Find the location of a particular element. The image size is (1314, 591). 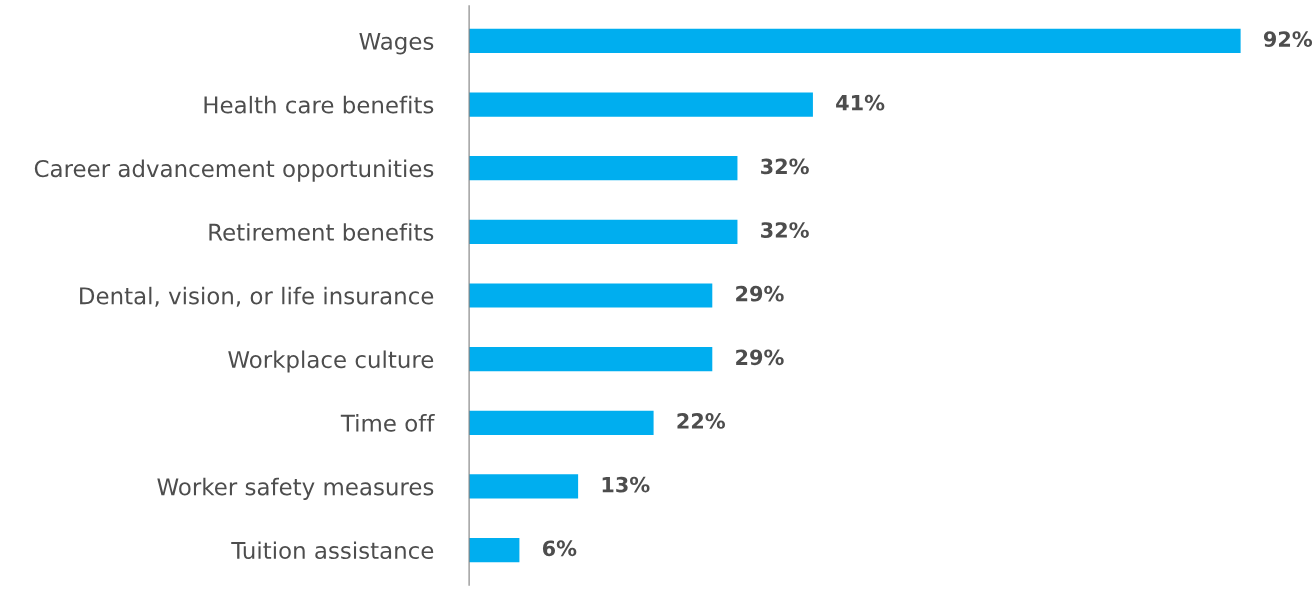

y-tick-label: Tuition assistance is located at coordinates (332, 550).